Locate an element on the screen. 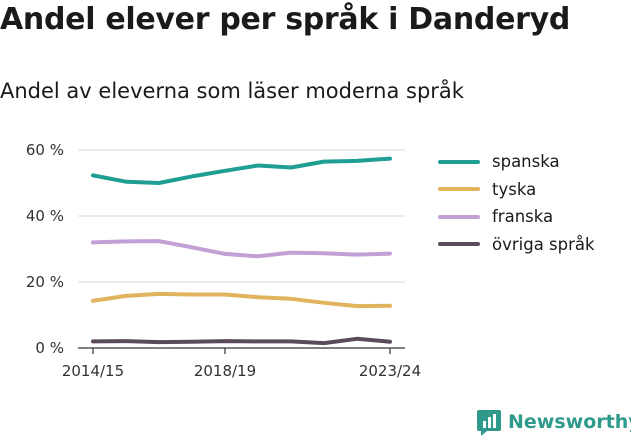 The height and width of the screenshot is (439, 631). y-tick-label: 0 % is located at coordinates (49, 348).